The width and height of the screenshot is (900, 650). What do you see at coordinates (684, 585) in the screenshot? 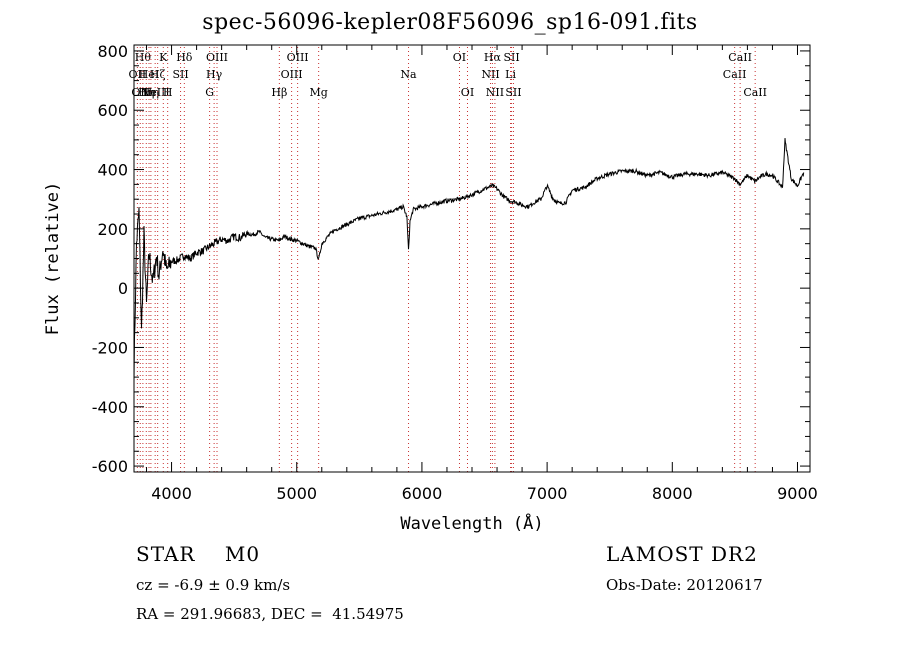
I see `obs-date-label: Obs-Date: 20120617` at bounding box center [684, 585].